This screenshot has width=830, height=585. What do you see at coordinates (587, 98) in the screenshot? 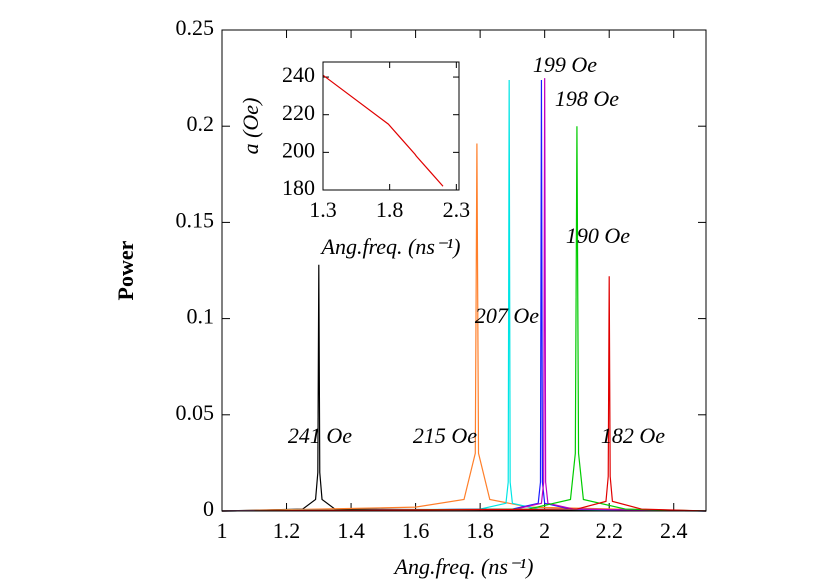
I see `peak-label: 198 Oe` at bounding box center [587, 98].